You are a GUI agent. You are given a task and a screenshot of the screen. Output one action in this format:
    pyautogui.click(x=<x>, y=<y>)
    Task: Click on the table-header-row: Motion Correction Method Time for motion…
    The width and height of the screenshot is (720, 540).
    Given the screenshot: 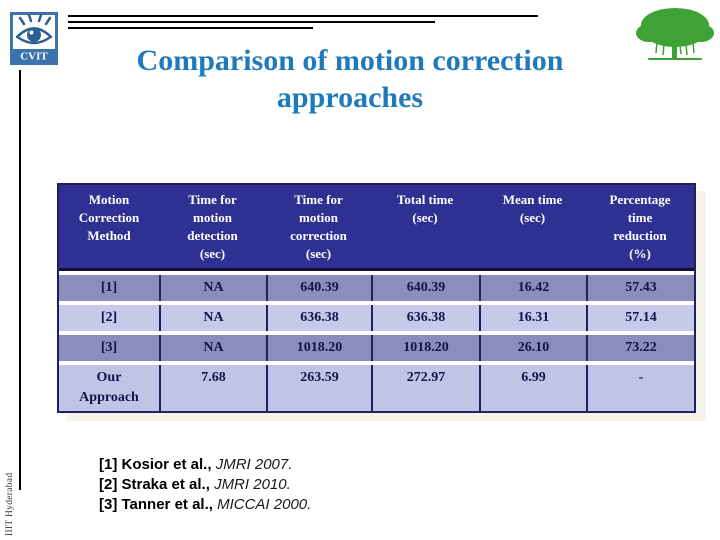 What is the action you would take?
    pyautogui.click(x=376, y=228)
    